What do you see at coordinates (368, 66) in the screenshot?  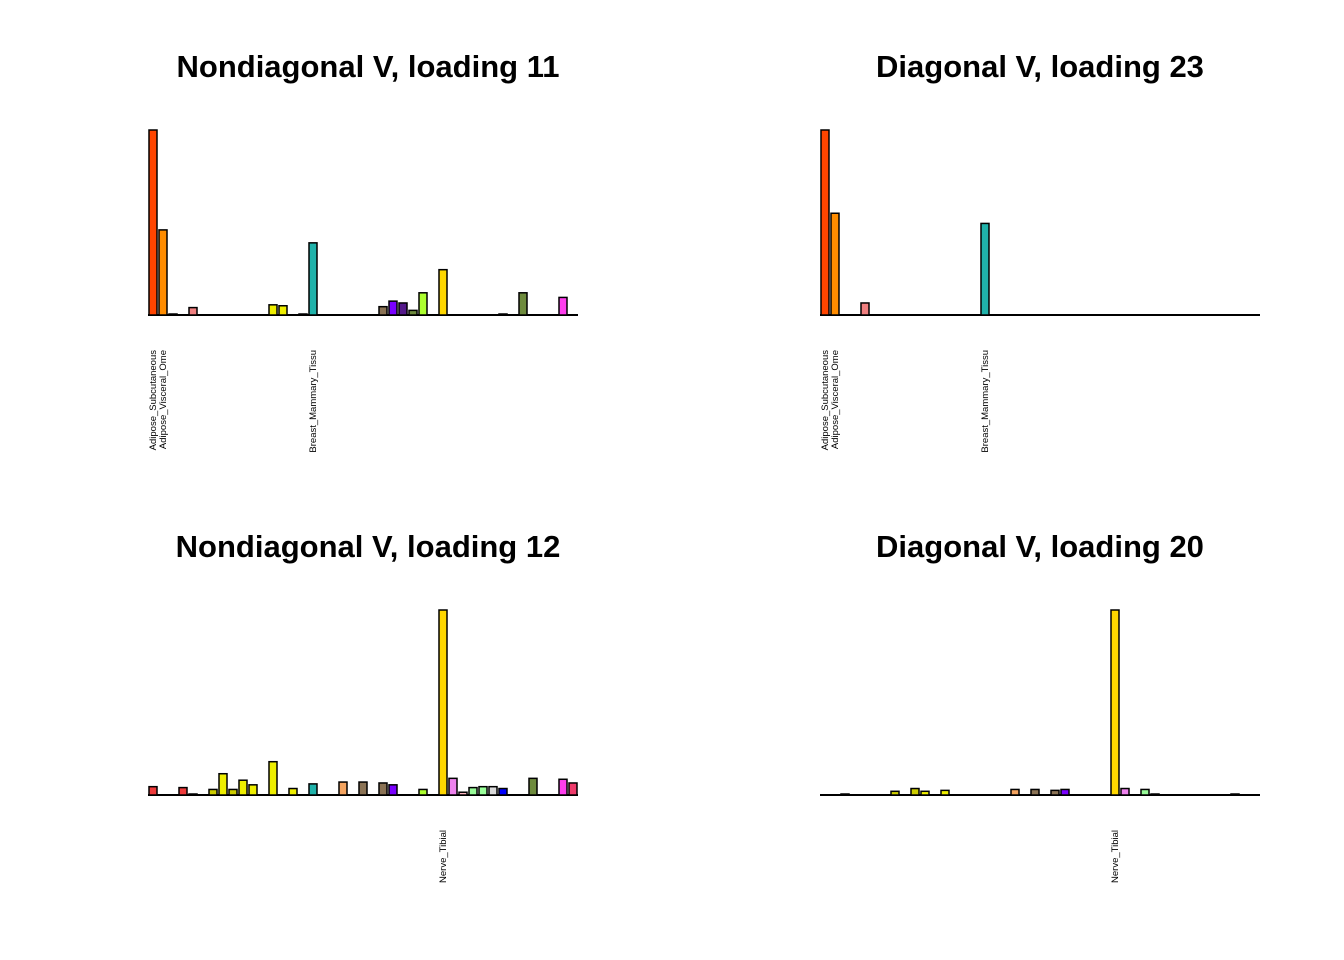 I see `chart-title: Nondiagonal V, loading 11` at bounding box center [368, 66].